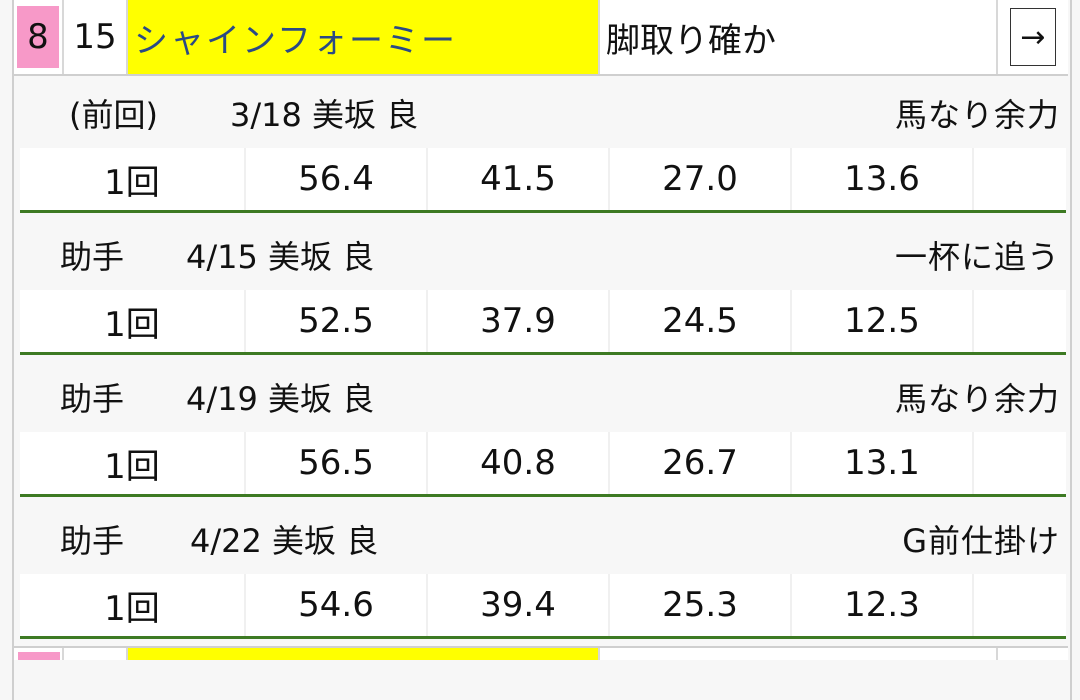 This screenshot has height=700, width=1080. What do you see at coordinates (701, 463) in the screenshot?
I see `time-cell: 26.7` at bounding box center [701, 463].